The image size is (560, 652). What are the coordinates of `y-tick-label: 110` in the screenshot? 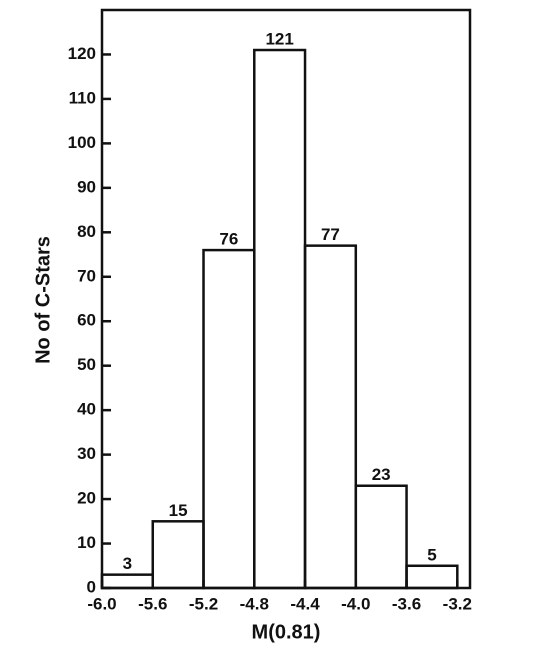 It's located at (82, 97).